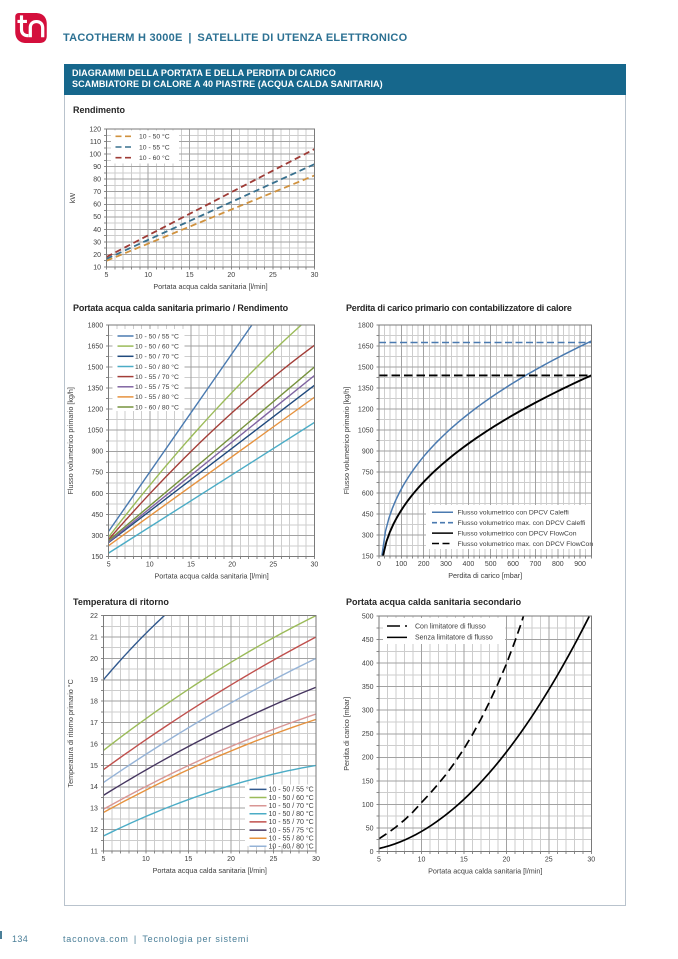  I want to click on svg-text: 80, so click(97, 180).